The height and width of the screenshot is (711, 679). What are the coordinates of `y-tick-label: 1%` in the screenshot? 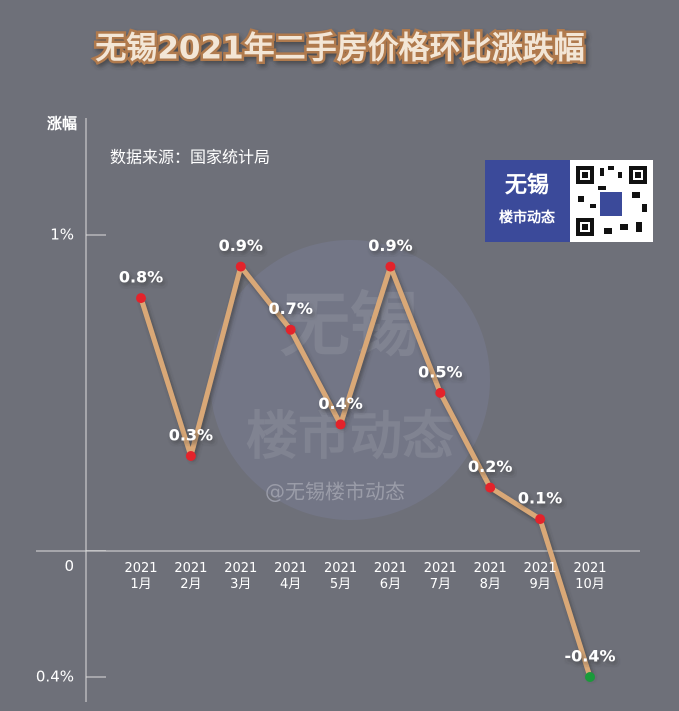 It's located at (62, 235).